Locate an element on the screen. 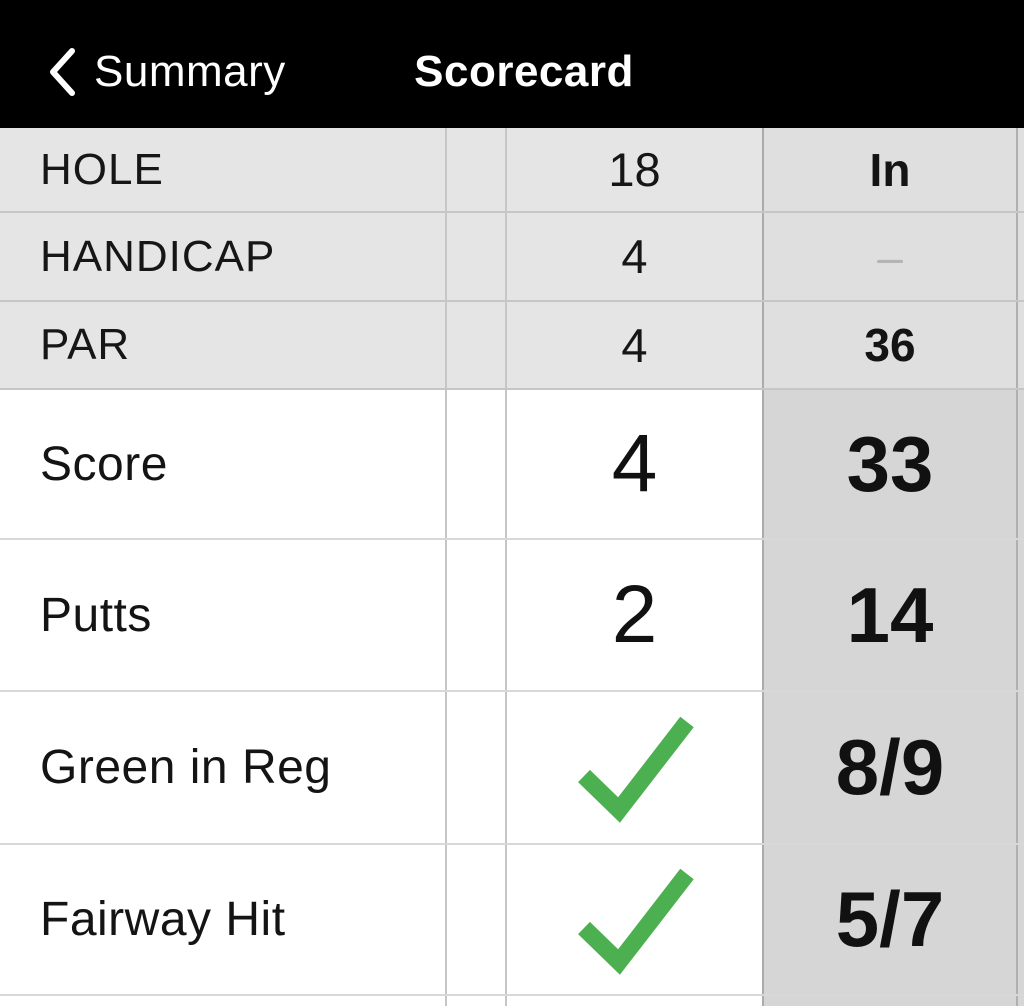  score-value-cell: 4 is located at coordinates (634, 464).